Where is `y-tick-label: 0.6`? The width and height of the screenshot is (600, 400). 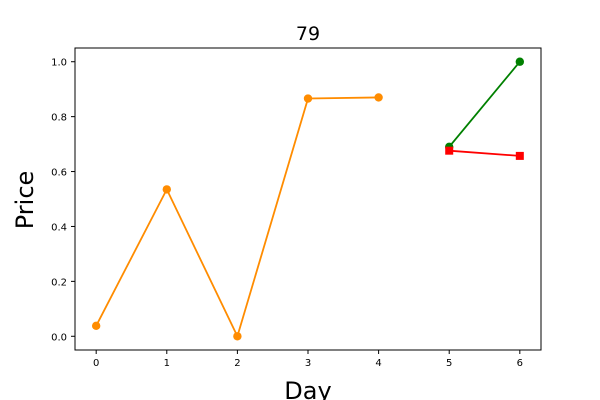
y-tick-label: 0.6 is located at coordinates (59, 173).